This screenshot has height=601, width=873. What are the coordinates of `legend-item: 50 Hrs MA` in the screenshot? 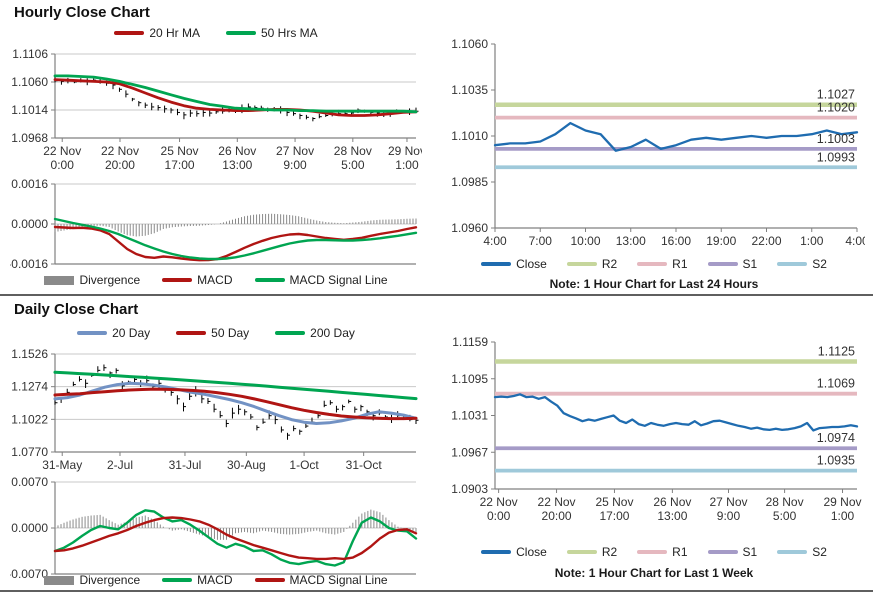 It's located at (272, 33).